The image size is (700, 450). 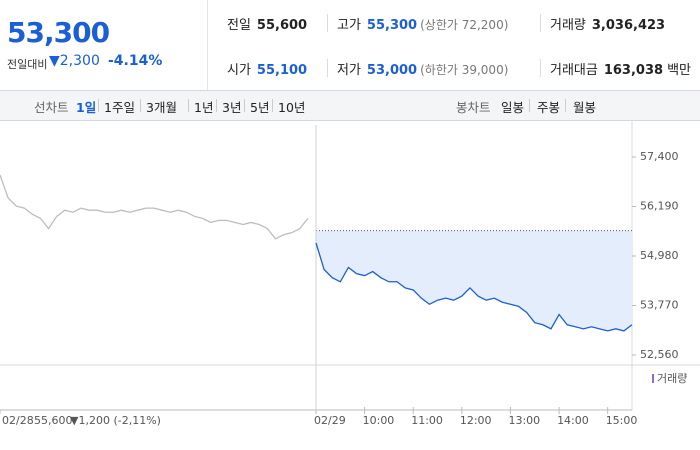 What do you see at coordinates (473, 107) in the screenshot?
I see `tab-group-label: 봉차트` at bounding box center [473, 107].